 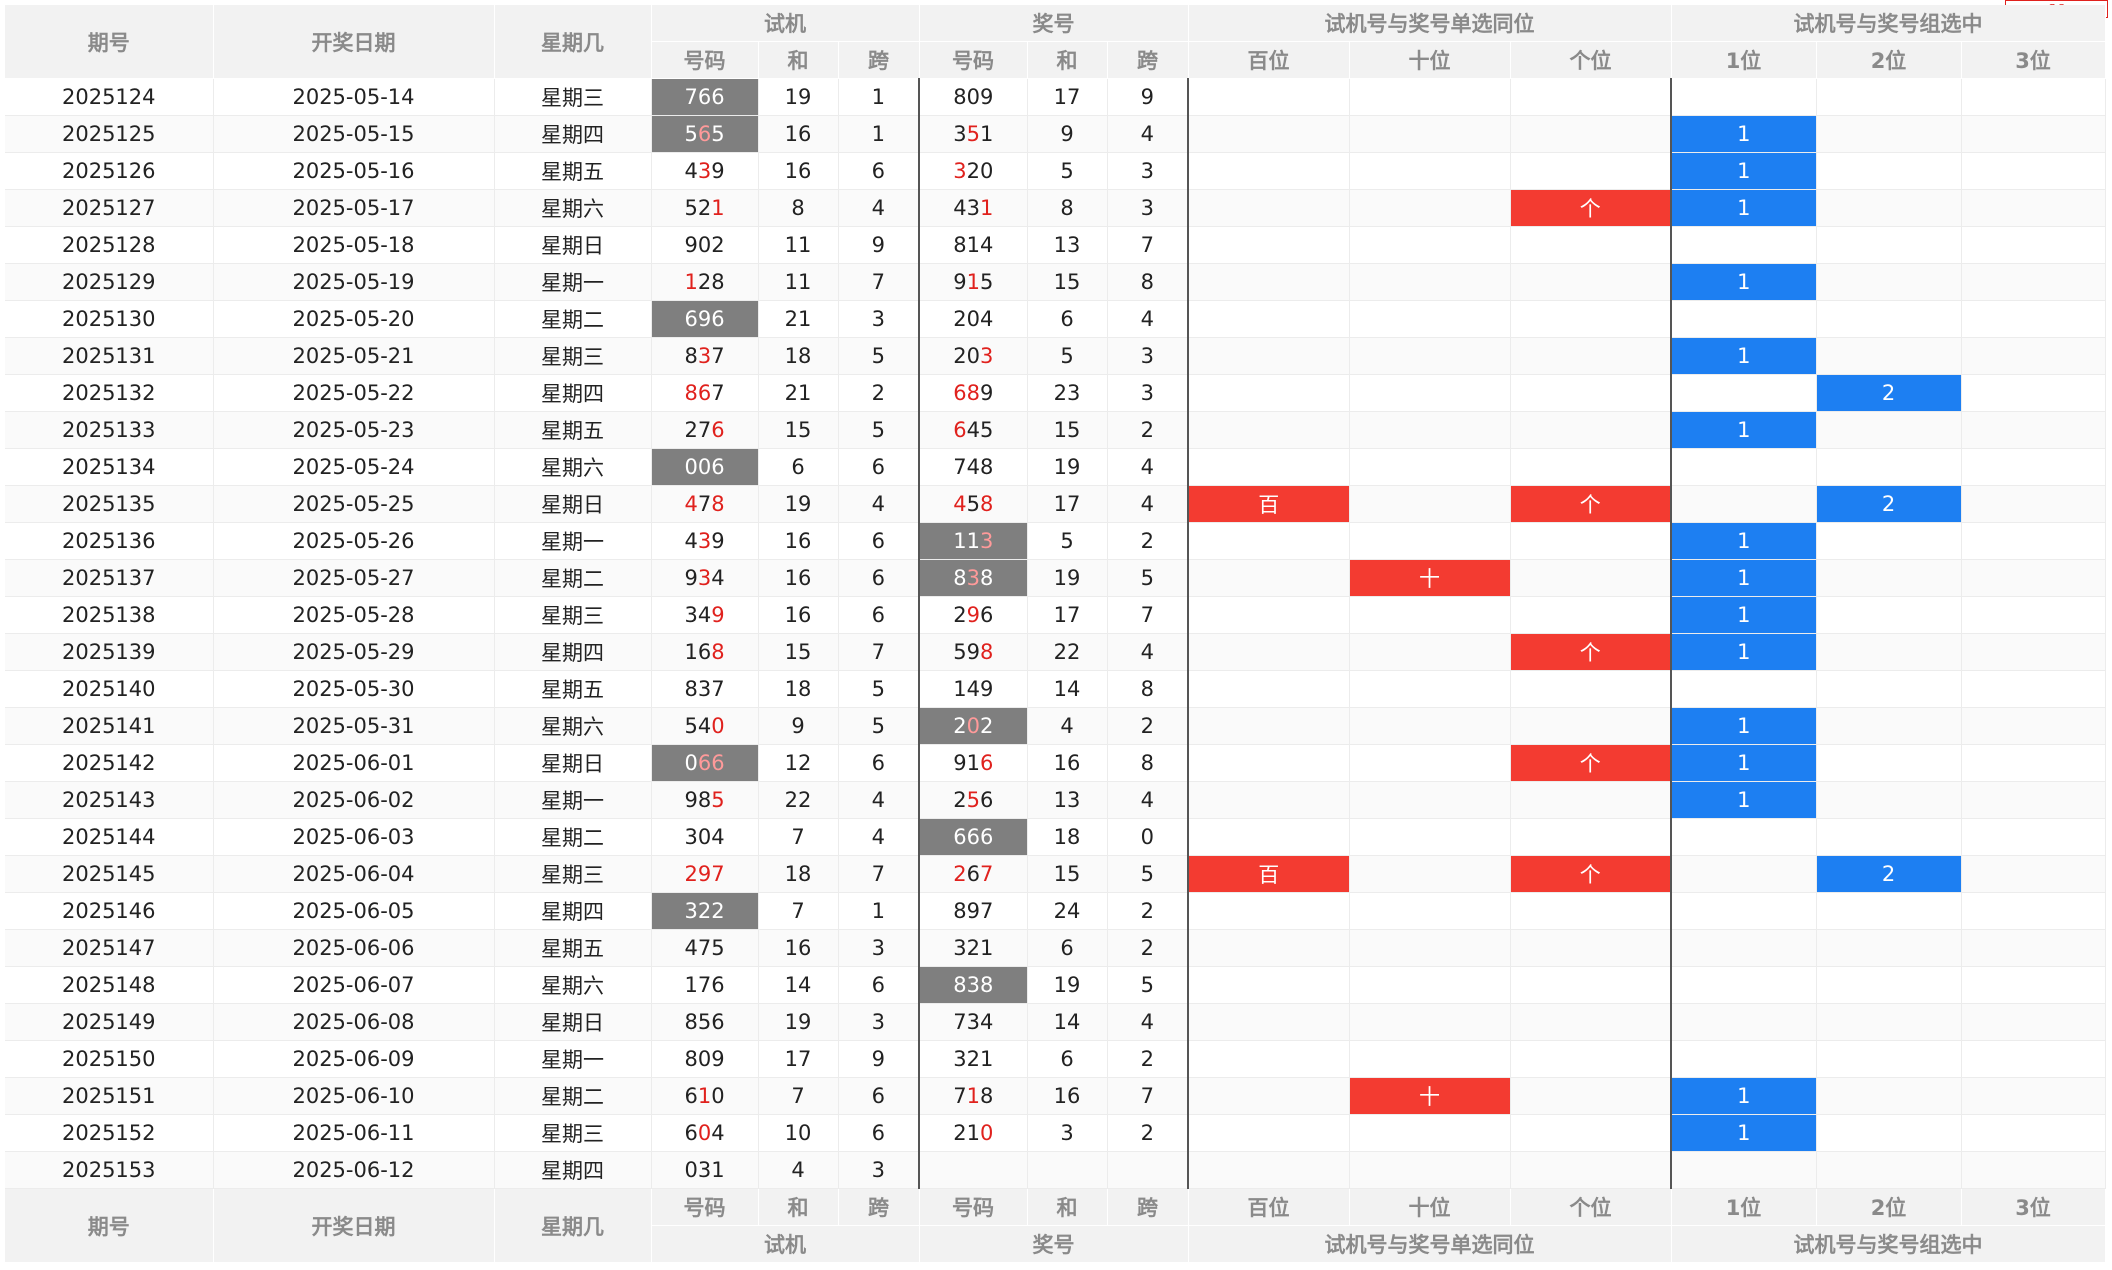 What do you see at coordinates (354, 356) in the screenshot?
I see `date-cell: 2025-05-21` at bounding box center [354, 356].